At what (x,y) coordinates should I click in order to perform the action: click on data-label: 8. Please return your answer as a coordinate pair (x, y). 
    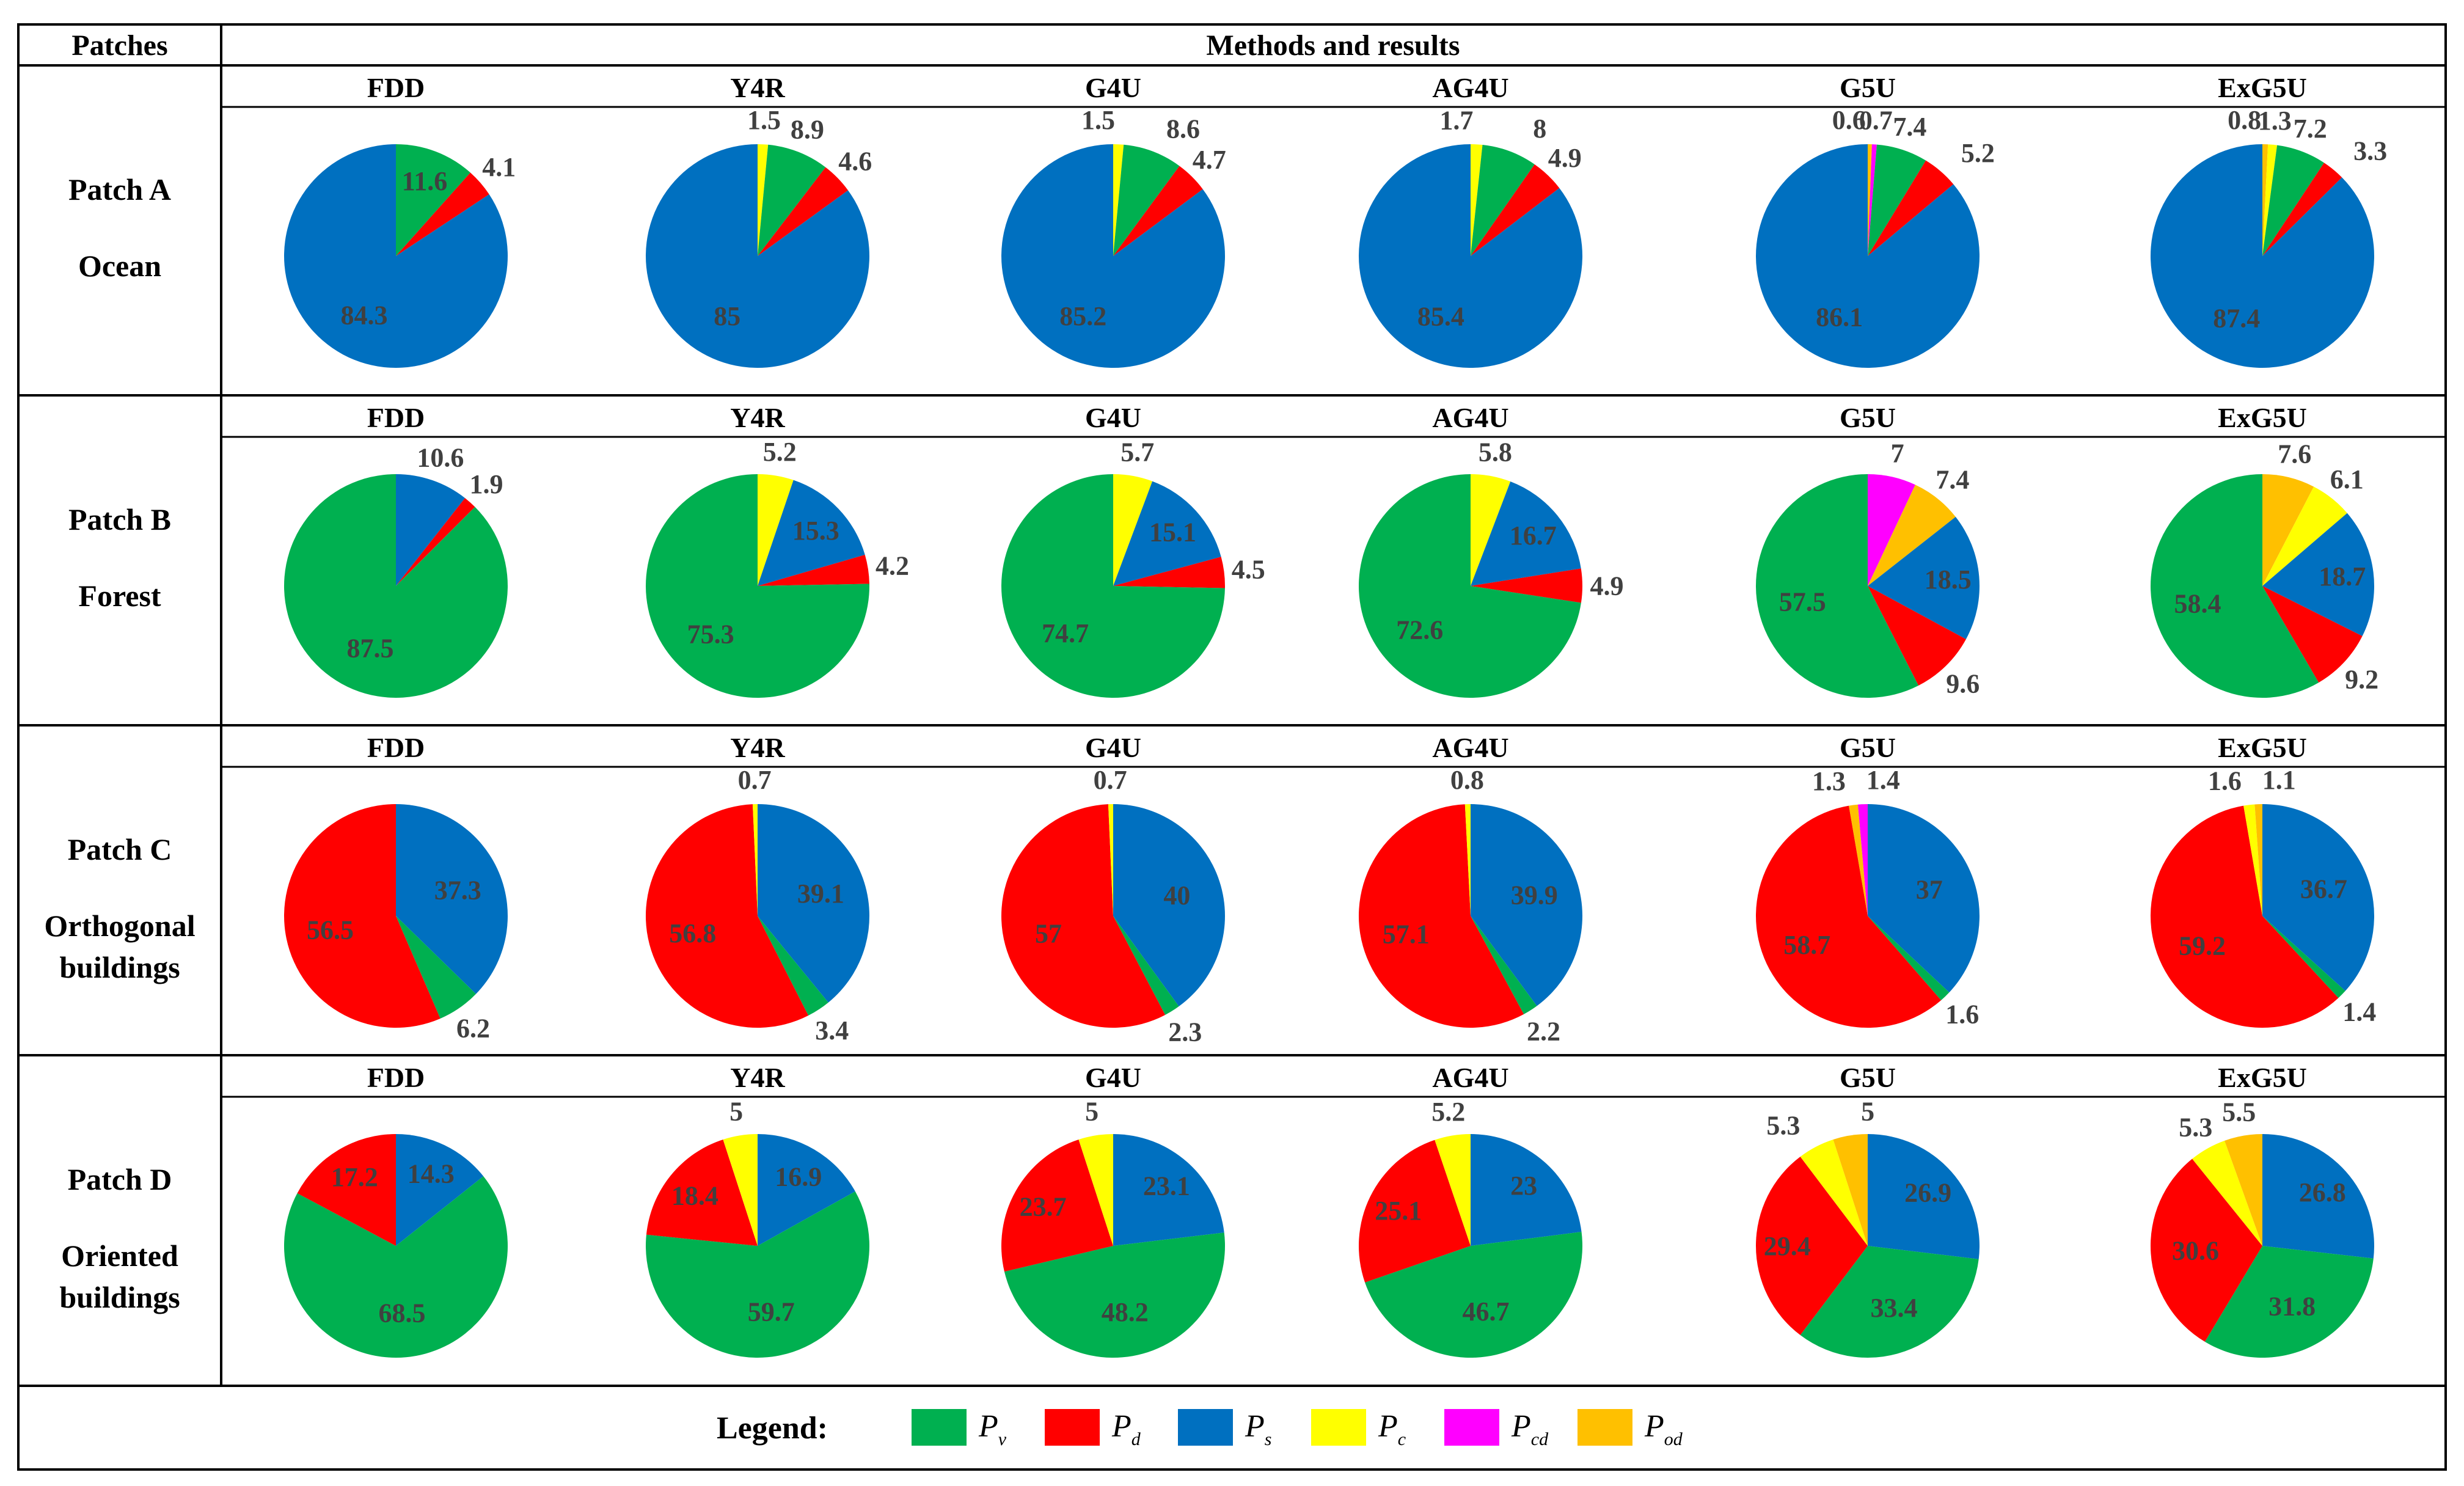
    Looking at the image, I should click on (1539, 129).